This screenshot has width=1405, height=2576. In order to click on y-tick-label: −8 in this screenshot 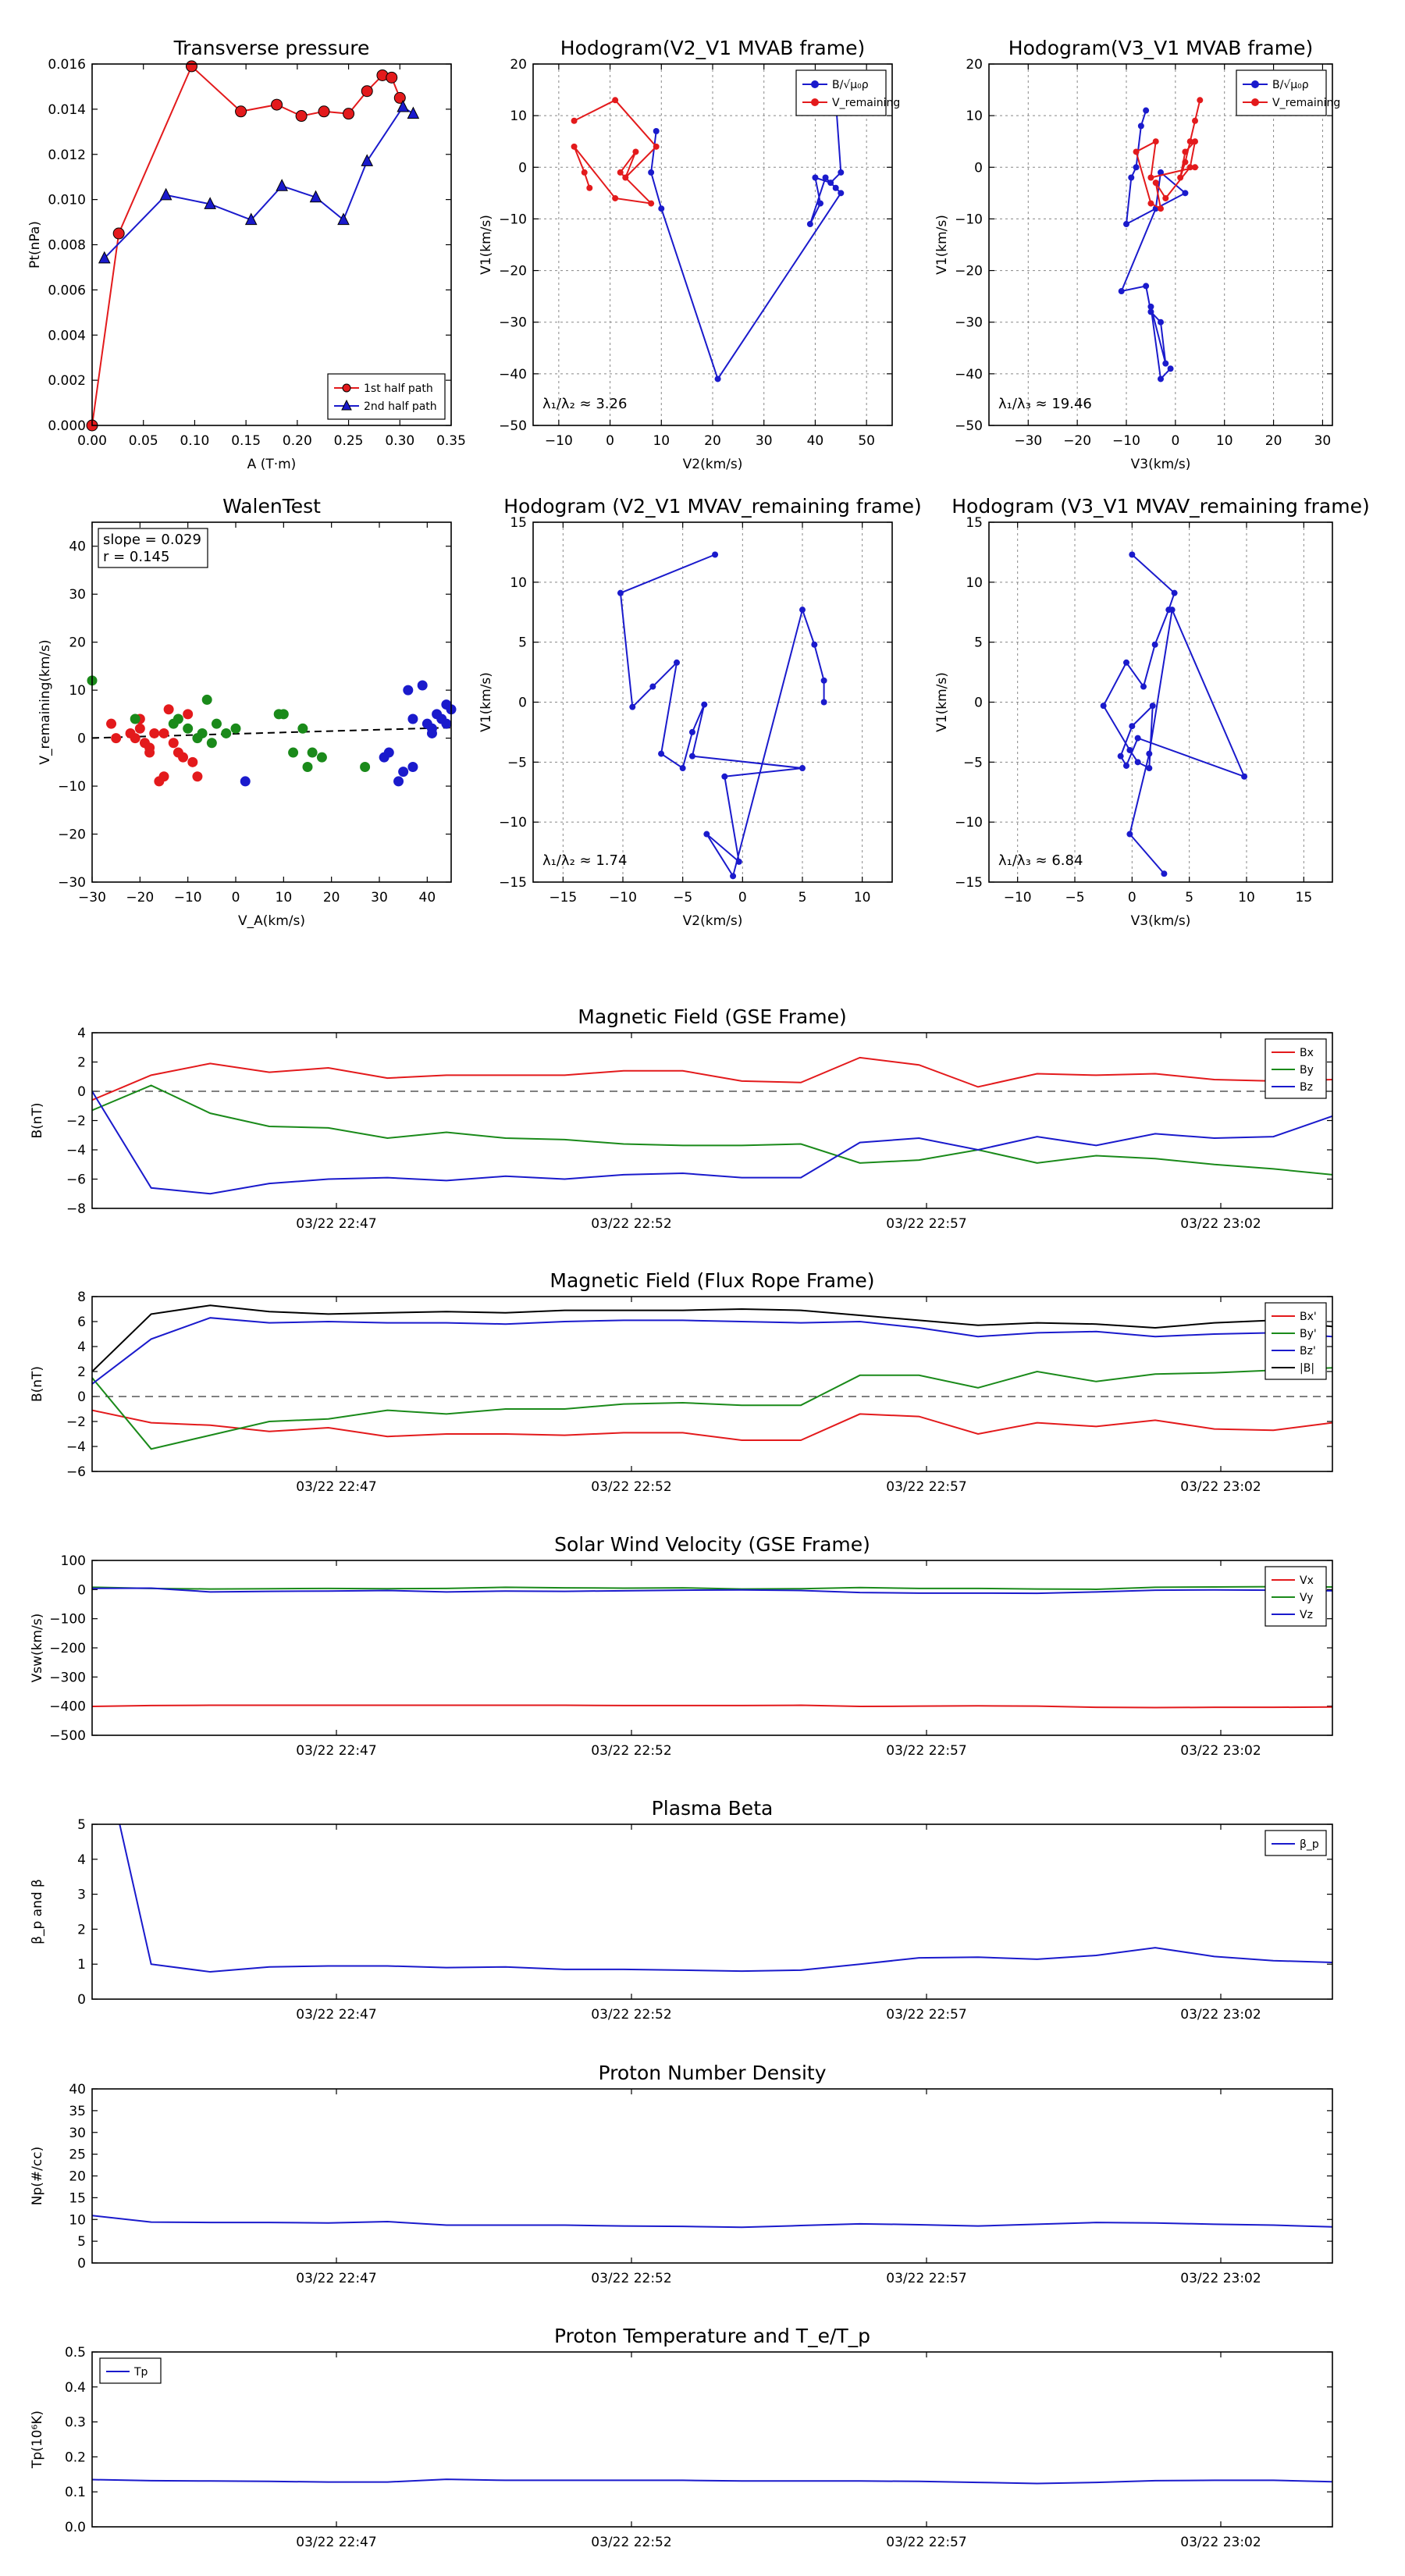, I will do `click(76, 1209)`.